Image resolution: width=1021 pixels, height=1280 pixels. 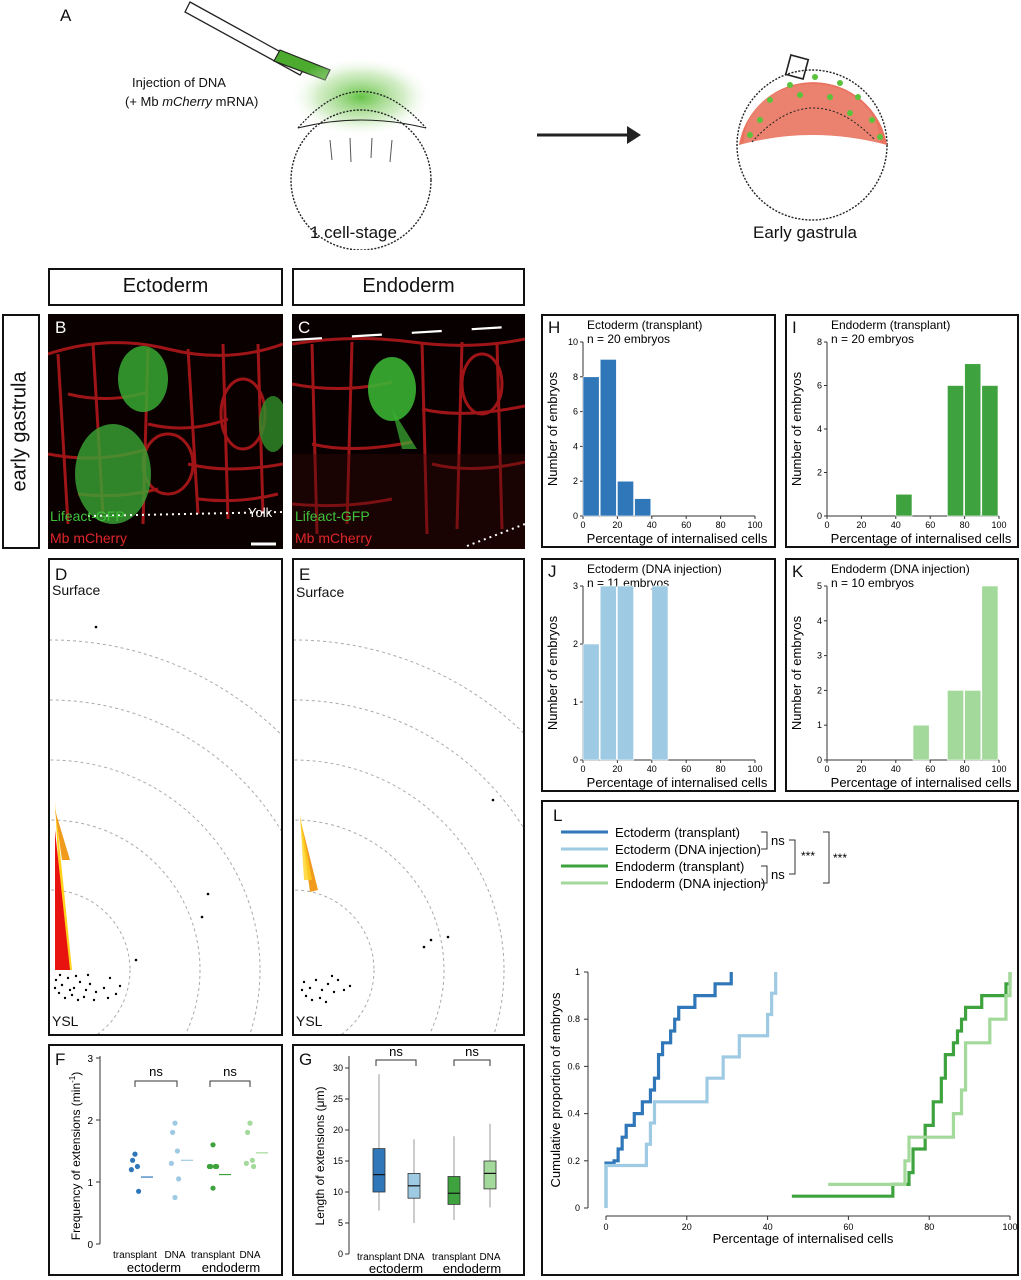 What do you see at coordinates (608, 673) in the screenshot?
I see `panel-j-bar` at bounding box center [608, 673].